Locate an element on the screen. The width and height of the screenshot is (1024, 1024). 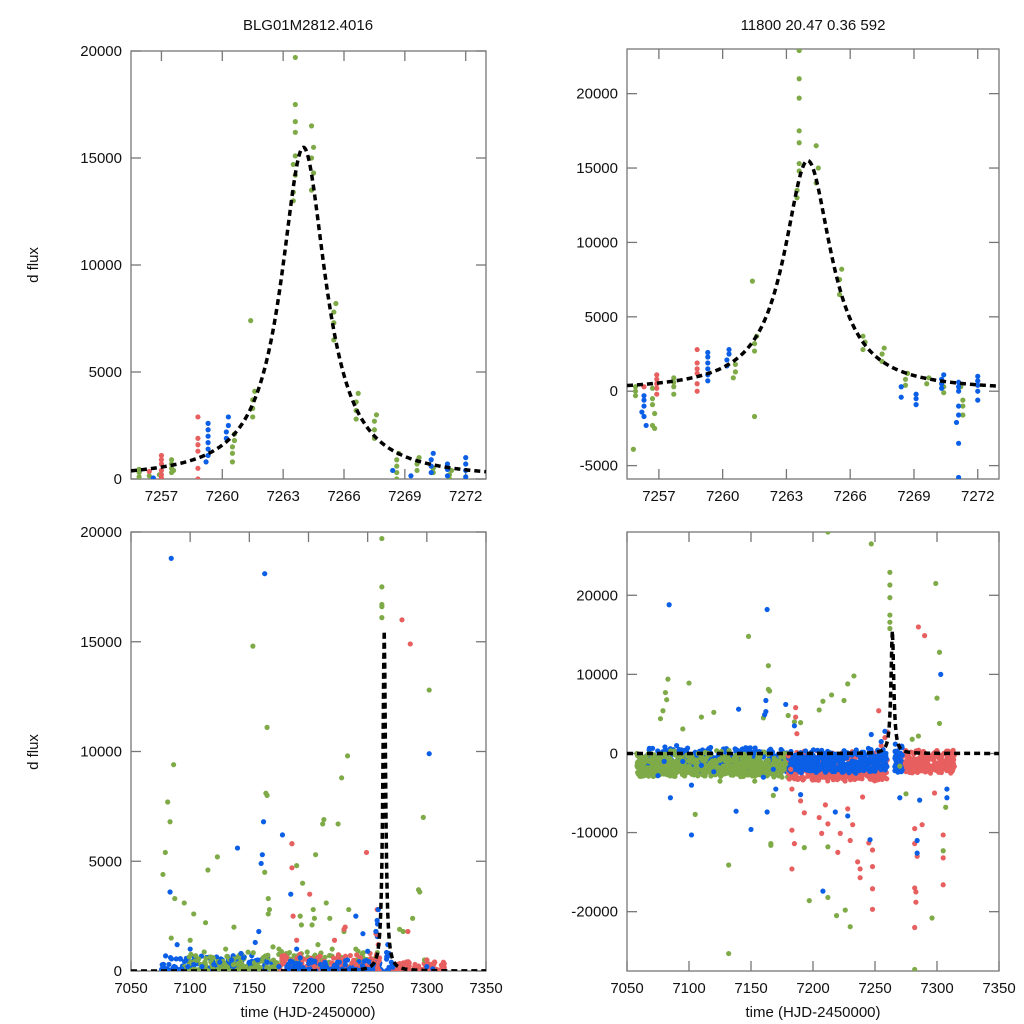
top-right-ytick-label: 15000 is located at coordinates (597, 168).